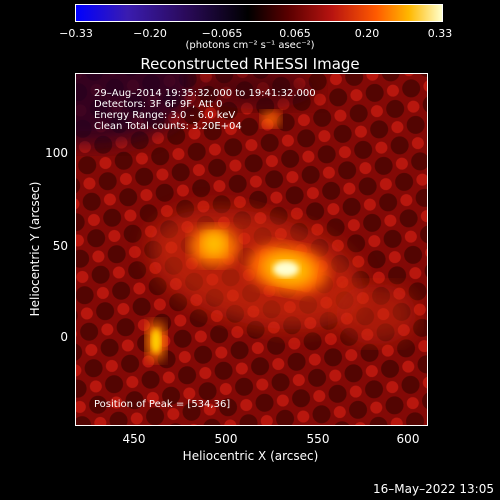 The height and width of the screenshot is (500, 500). I want to click on timestamp-footer: 16–May–2022 13:05, so click(433, 489).